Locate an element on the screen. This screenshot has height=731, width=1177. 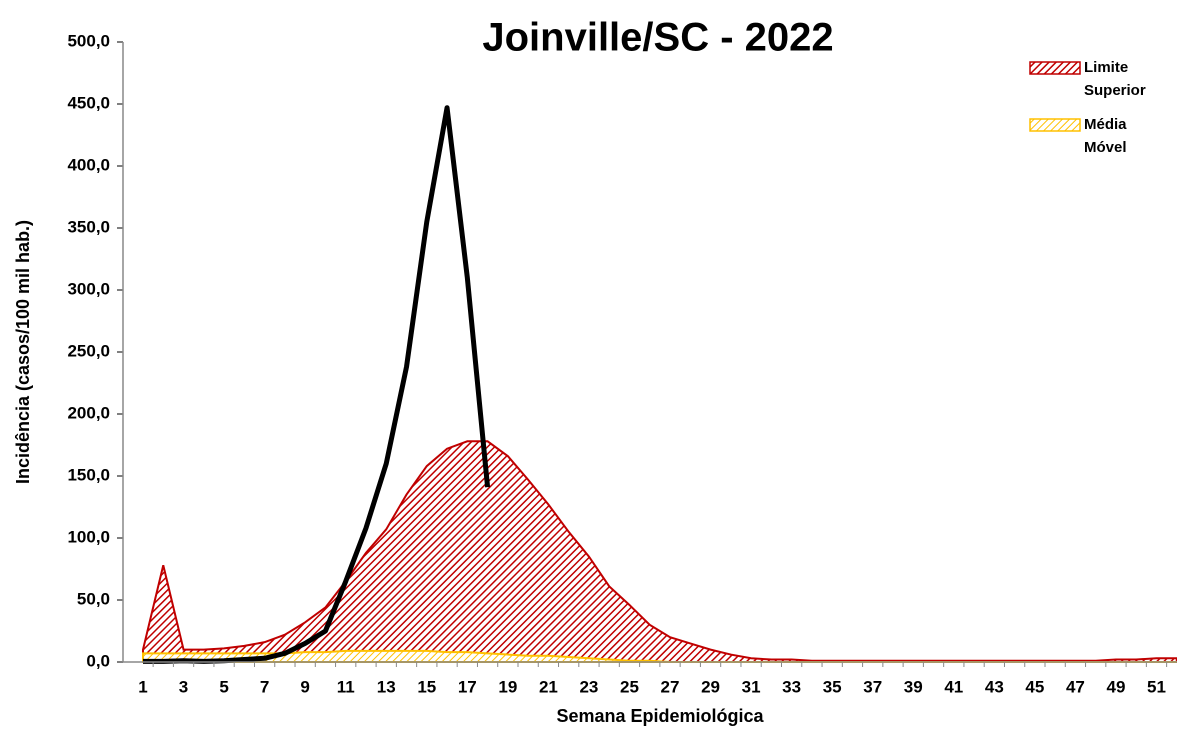
y-tick-label: 50,0 is located at coordinates (93, 598).